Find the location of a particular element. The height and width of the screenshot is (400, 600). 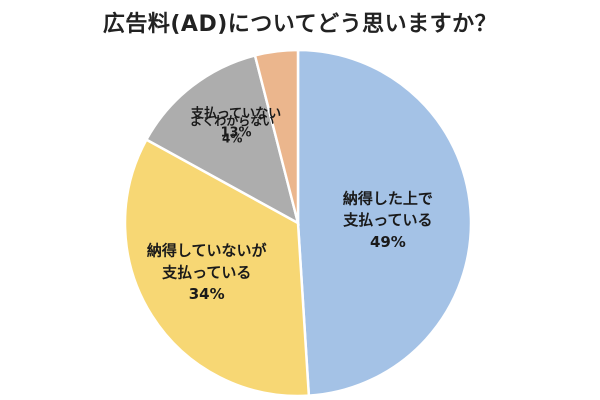

slice-category-label: よくわからない is located at coordinates (232, 121).